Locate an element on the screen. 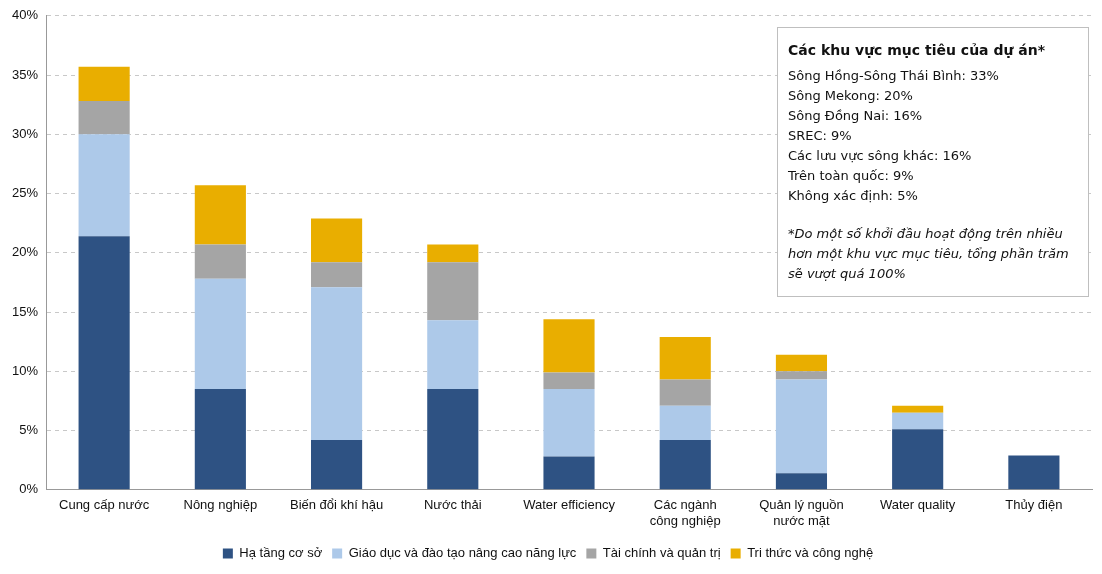 Image resolution: width=1102 pixels, height=574 pixels. annotation: Sông Đồng Nai: 16% is located at coordinates (856, 116).